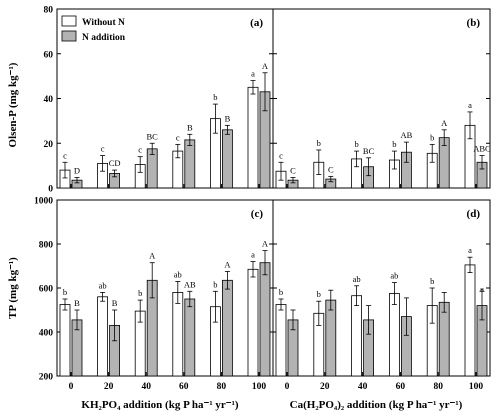  Describe the element at coordinates (50, 190) in the screenshot. I see `y-tick-label: 0` at that location.